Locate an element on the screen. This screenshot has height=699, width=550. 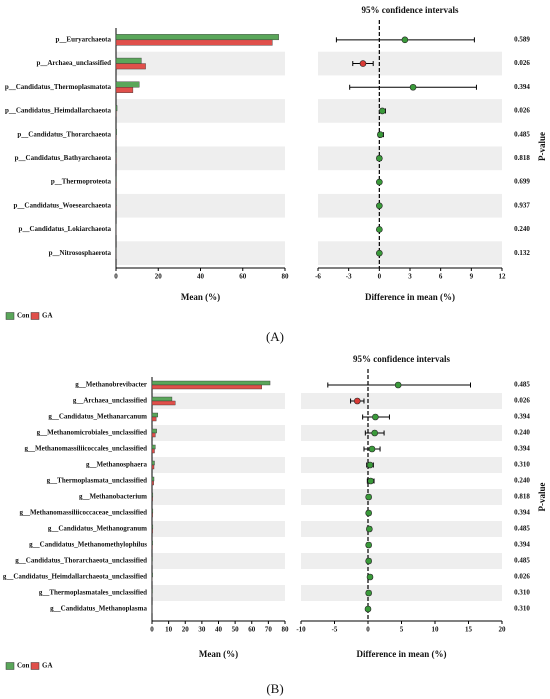
category-label: g__Candidatus_Methanarcanum is located at coordinates (97, 417).